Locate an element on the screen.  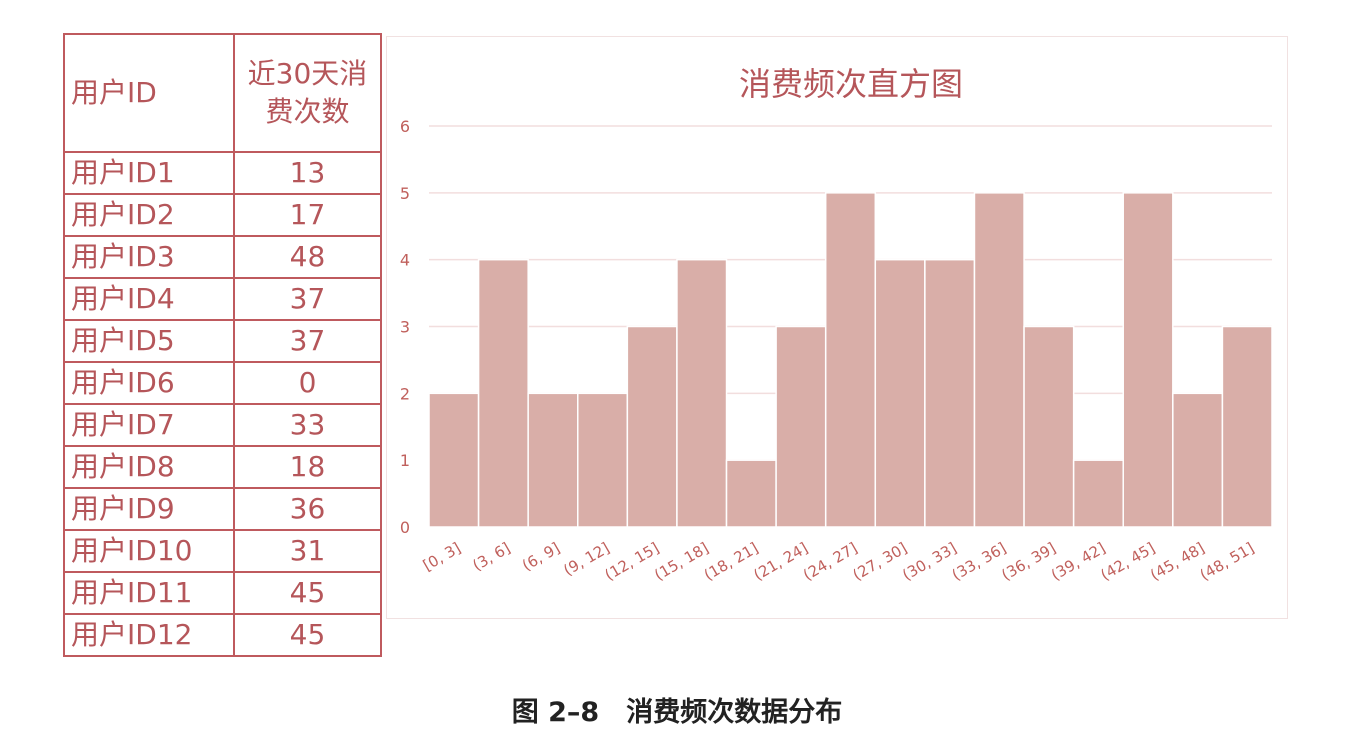
x-tick-label: (12, 15] is located at coordinates (632, 561).